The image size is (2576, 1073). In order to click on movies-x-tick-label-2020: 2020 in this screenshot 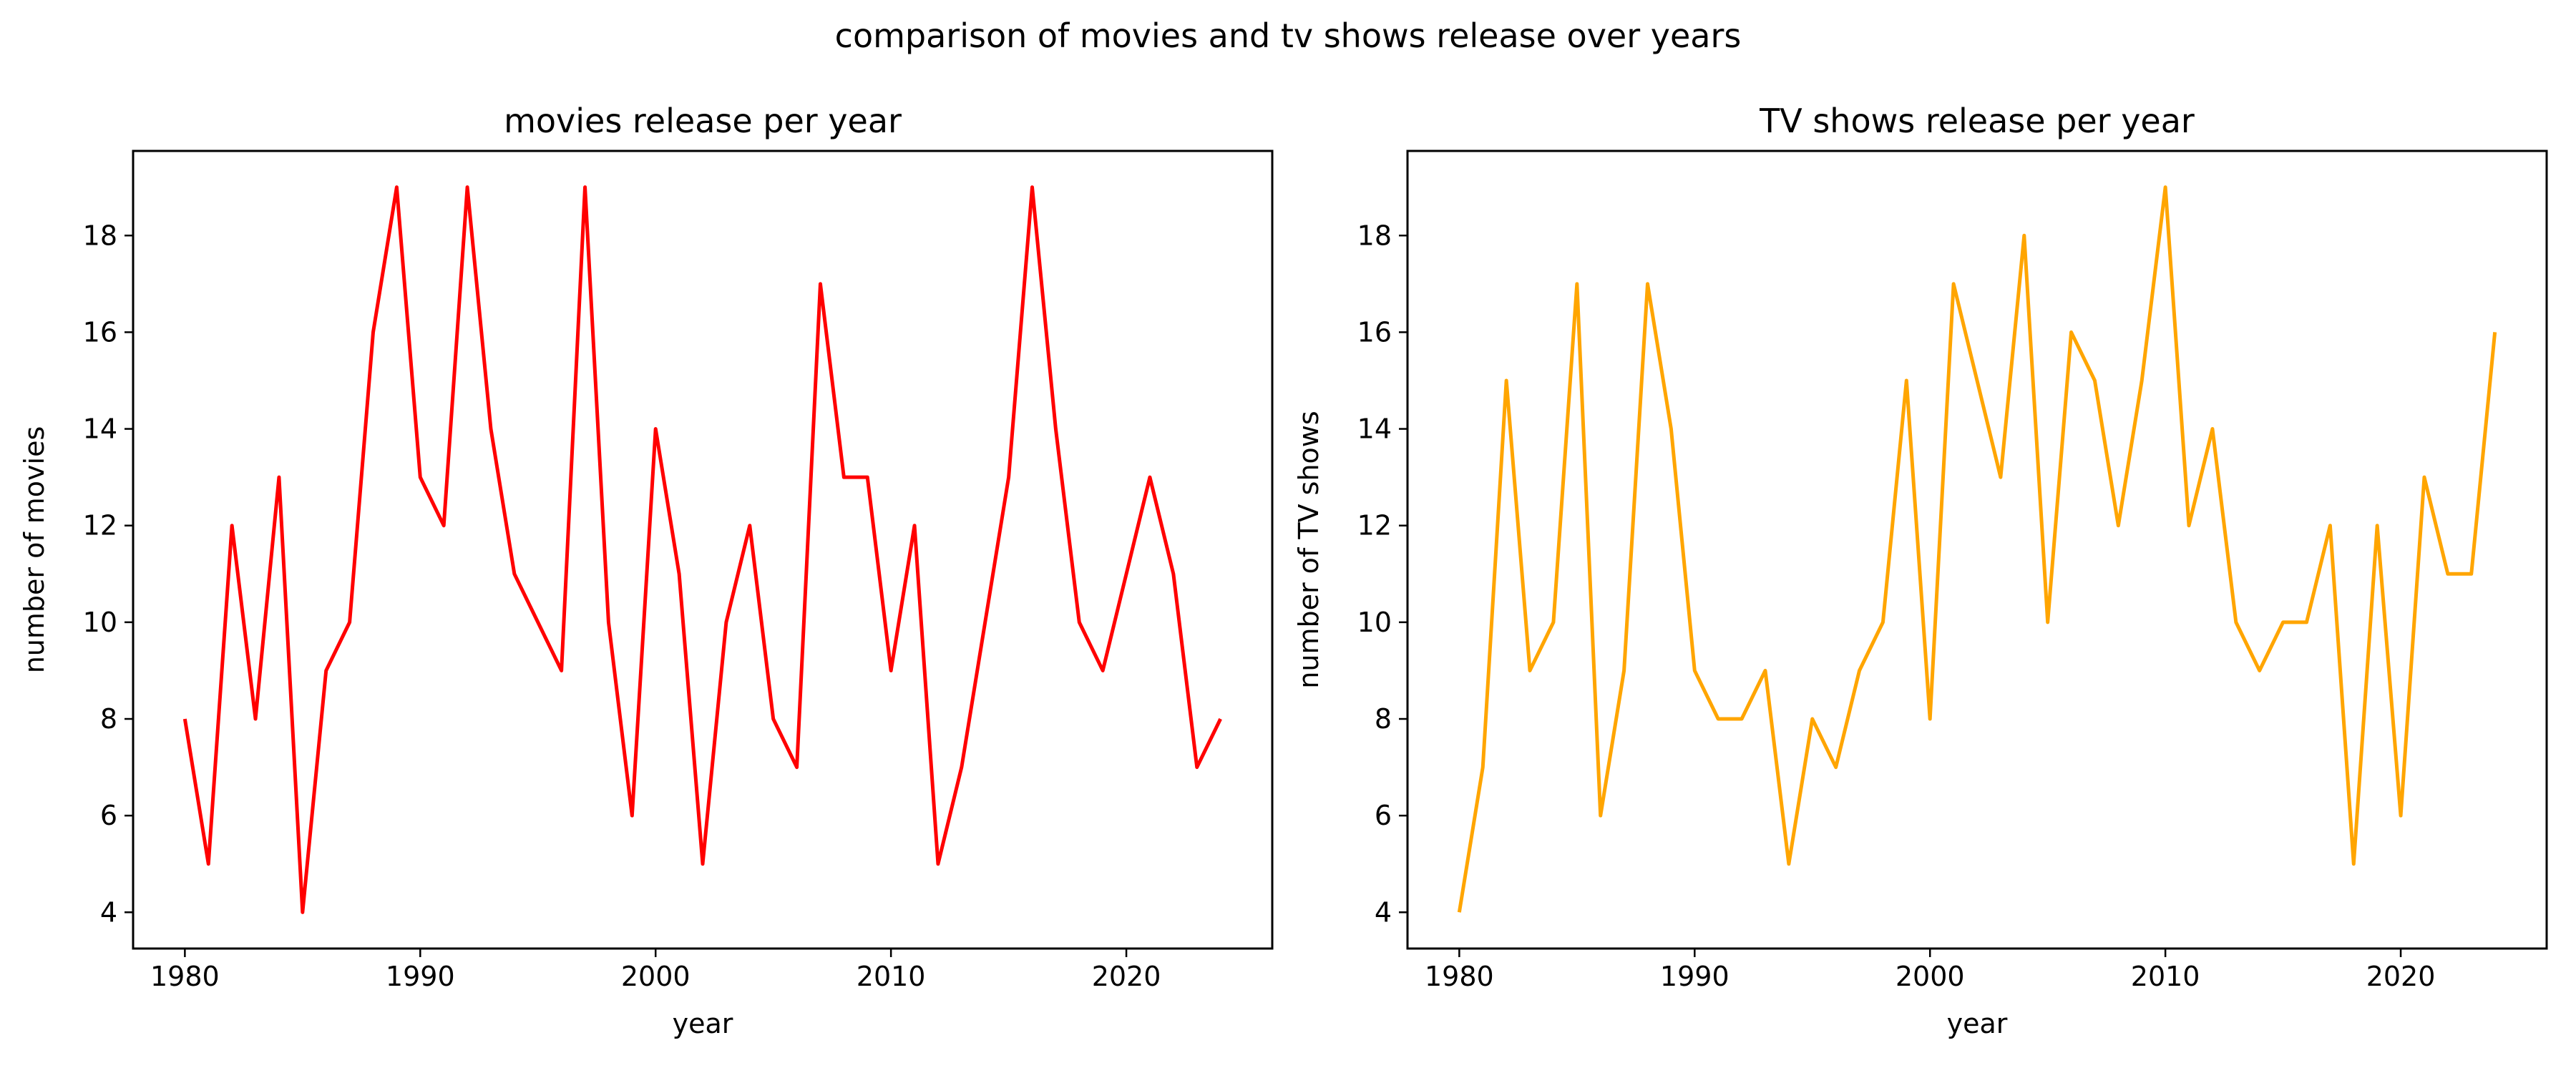, I will do `click(1126, 976)`.